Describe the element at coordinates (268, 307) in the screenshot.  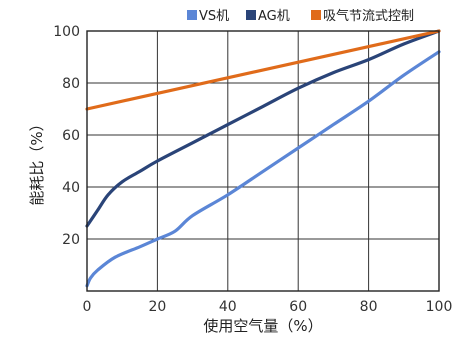
I see `x-tick-labels: 0 20 40 60 80 100` at that location.